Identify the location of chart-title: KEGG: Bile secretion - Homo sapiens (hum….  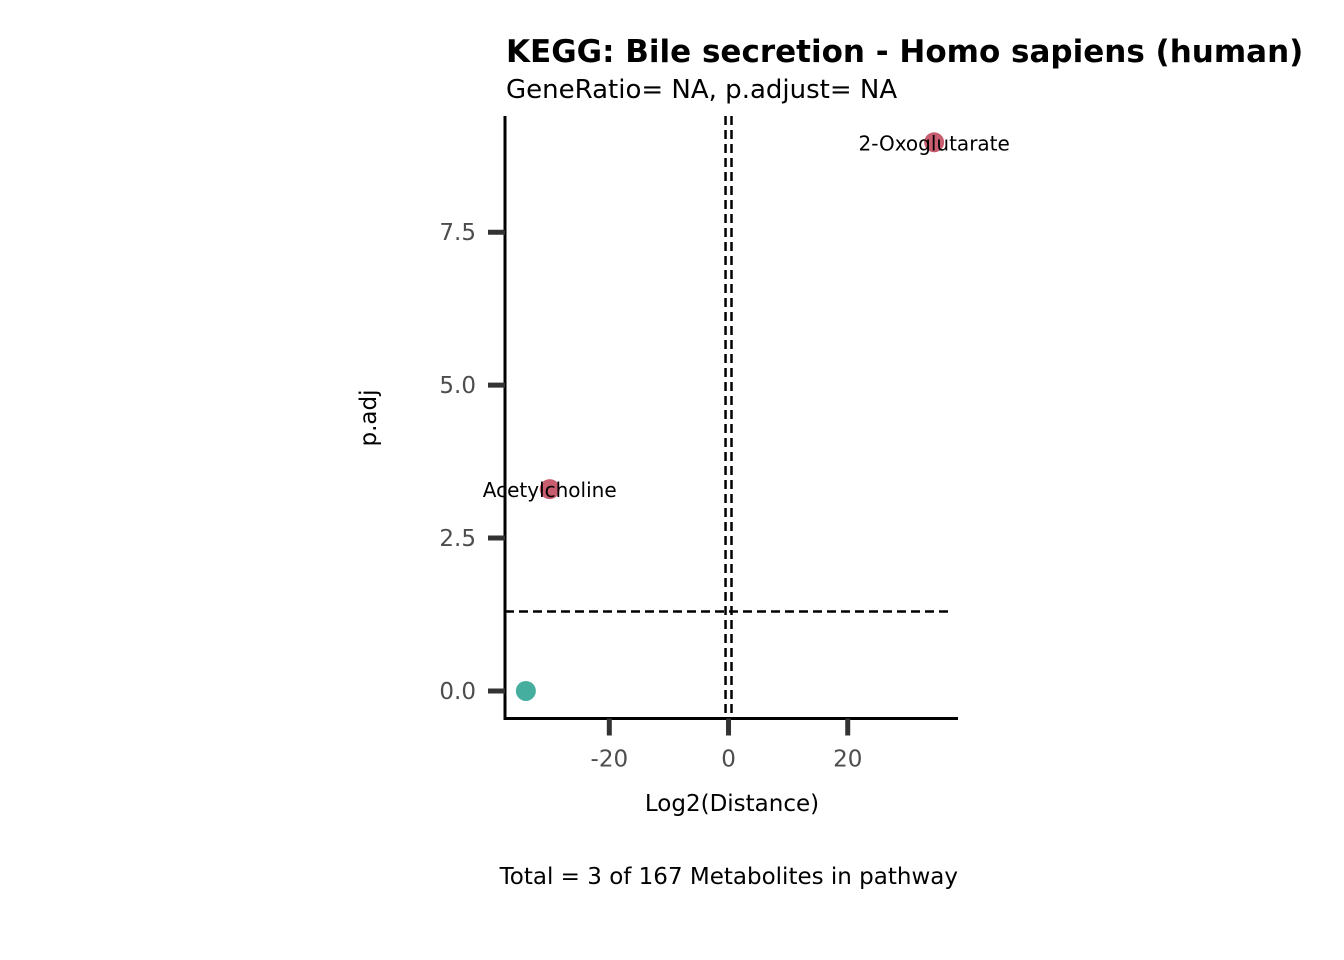
(904, 52).